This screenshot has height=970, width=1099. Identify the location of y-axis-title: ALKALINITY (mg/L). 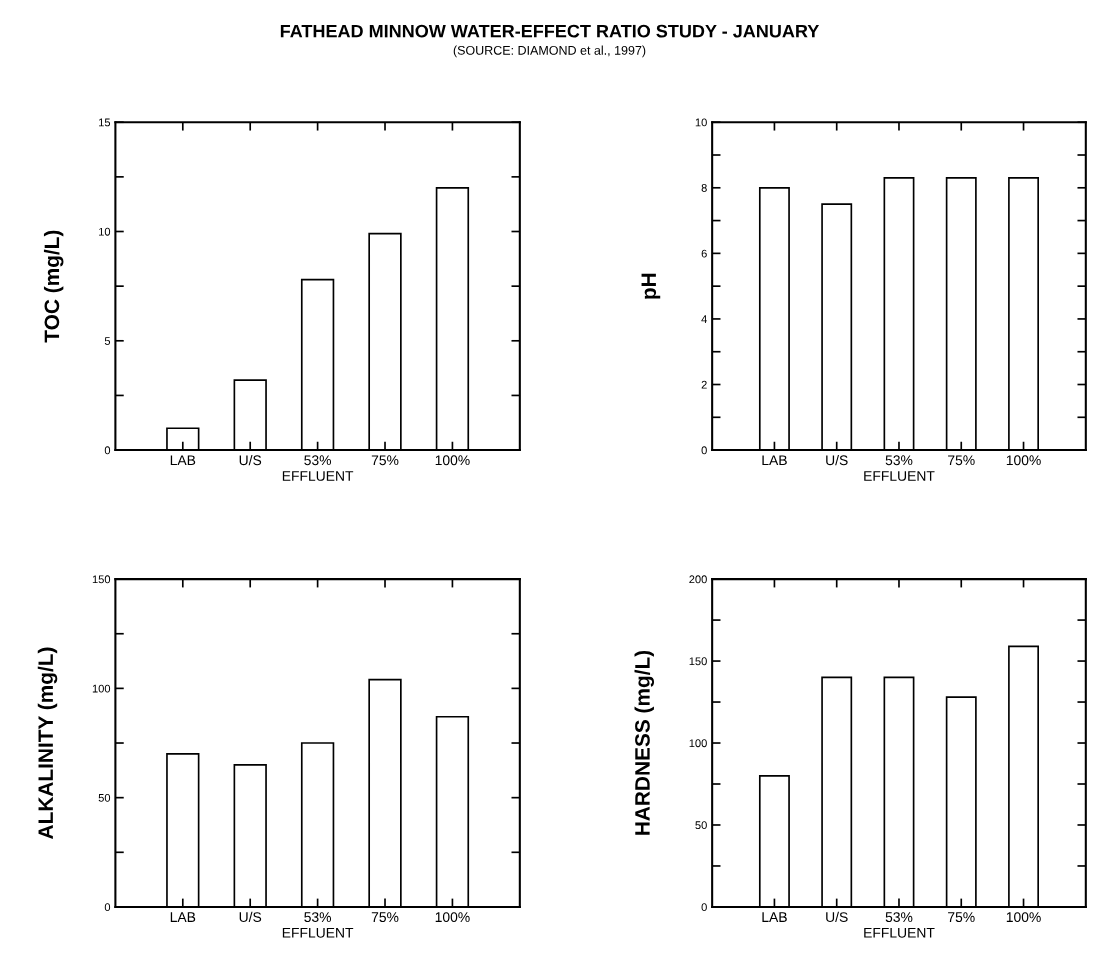
(47, 743).